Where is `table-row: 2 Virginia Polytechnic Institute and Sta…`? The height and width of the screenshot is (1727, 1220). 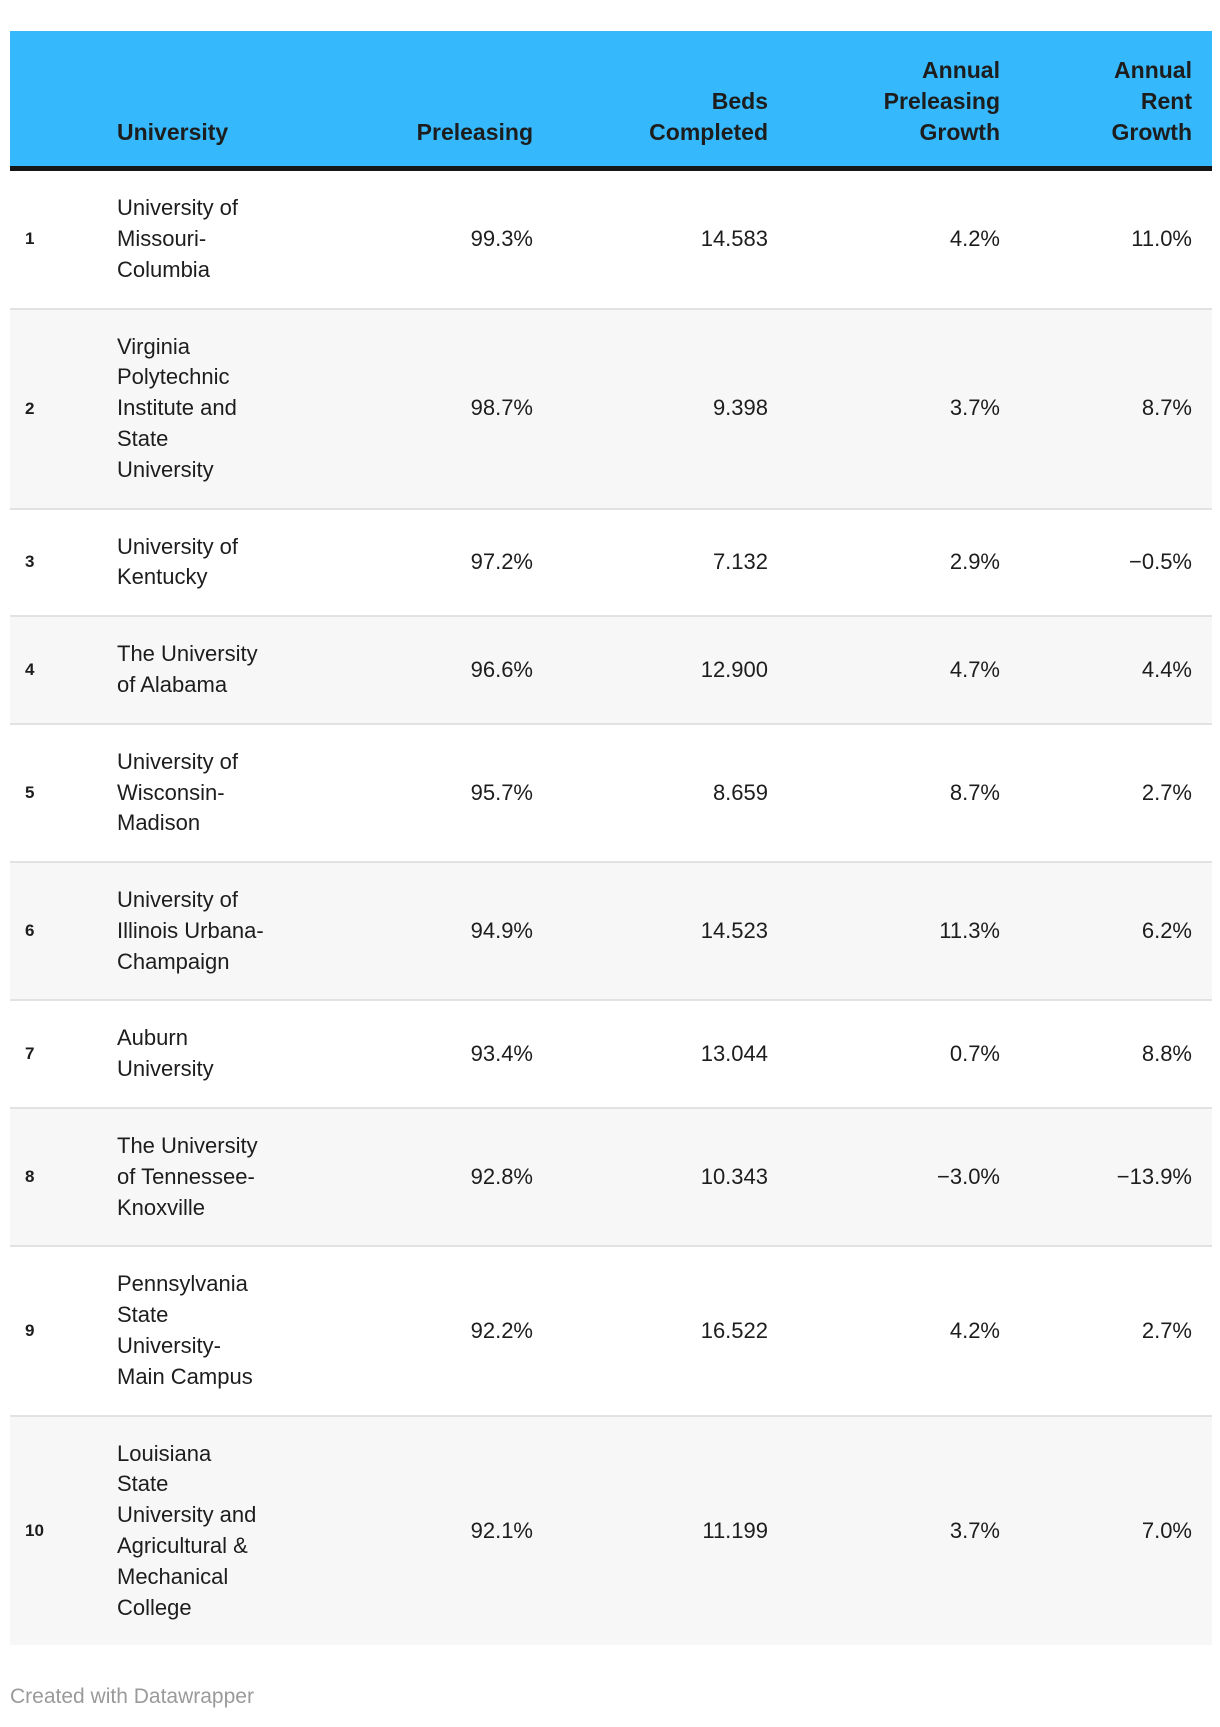 table-row: 2 Virginia Polytechnic Institute and Sta… is located at coordinates (611, 408).